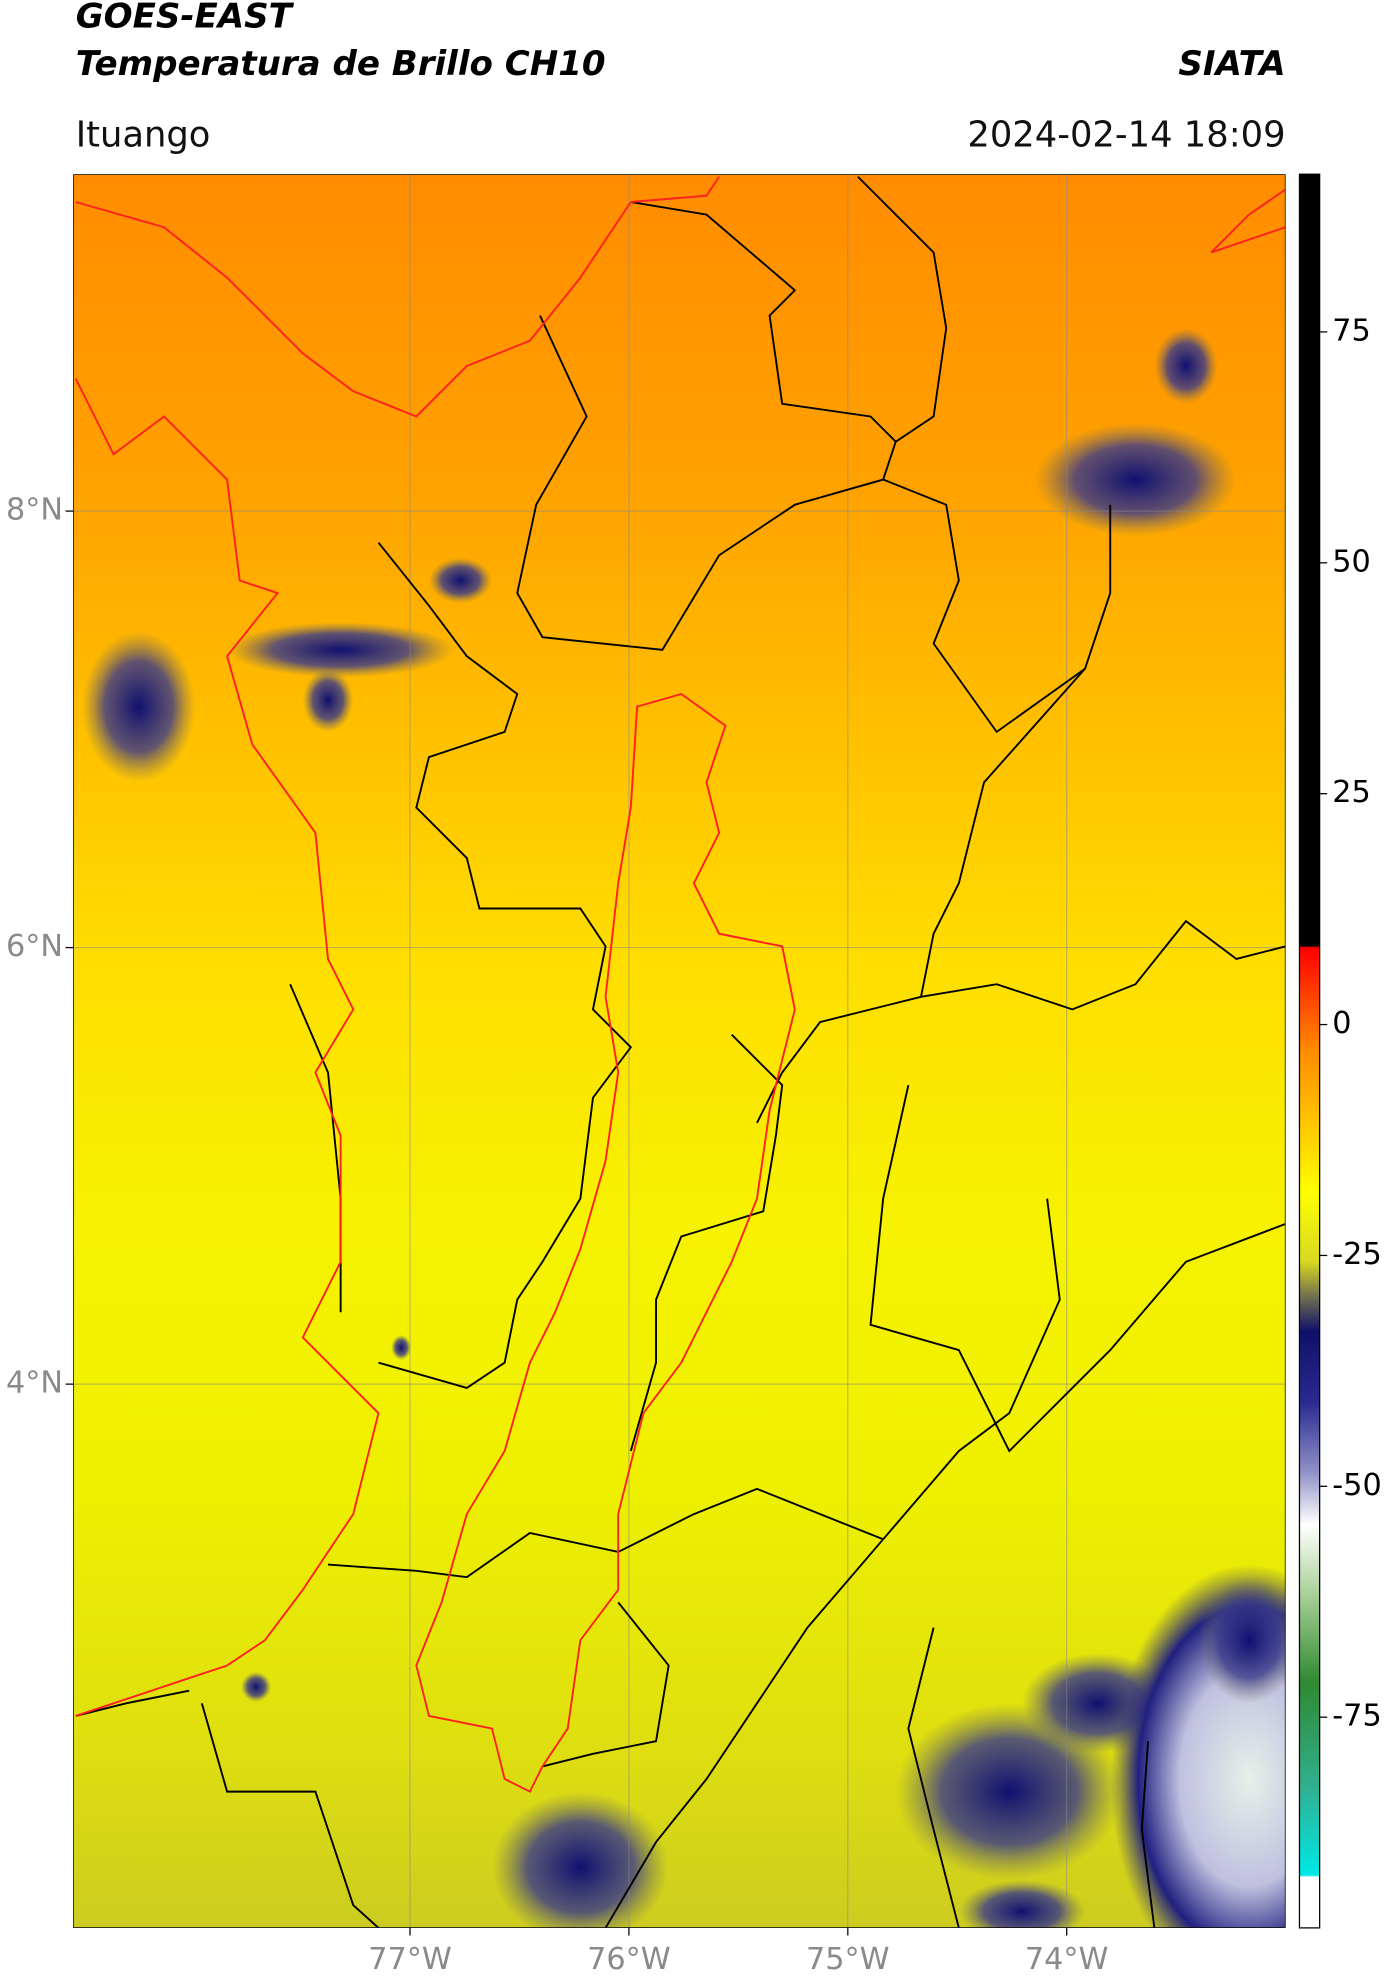 This screenshot has width=1384, height=1985. What do you see at coordinates (1351, 792) in the screenshot?
I see `colorbar-tick-label: 25` at bounding box center [1351, 792].